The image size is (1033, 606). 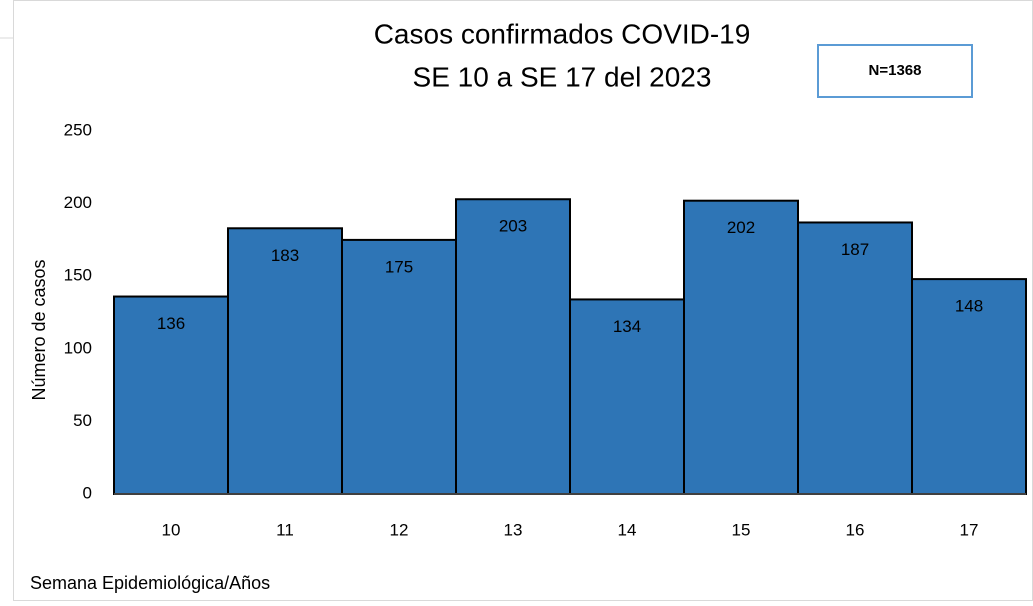 I want to click on data-label: 183, so click(x=285, y=255).